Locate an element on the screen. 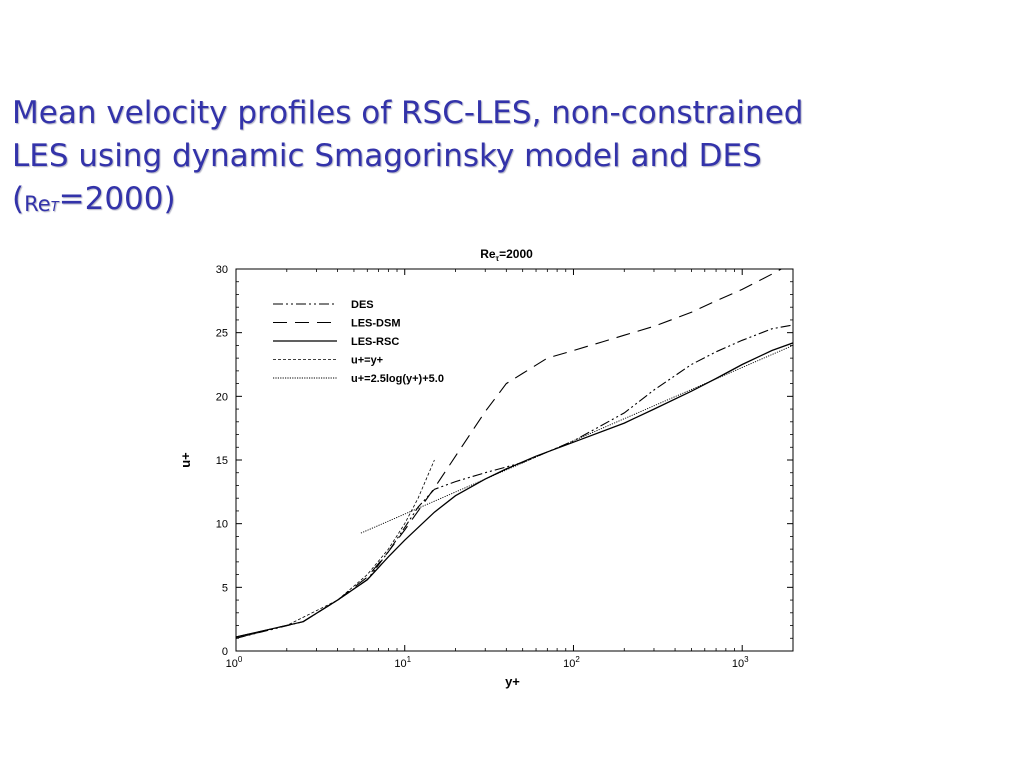 This screenshot has width=1024, height=768. x-tick-label: 10³ is located at coordinates (740, 662).